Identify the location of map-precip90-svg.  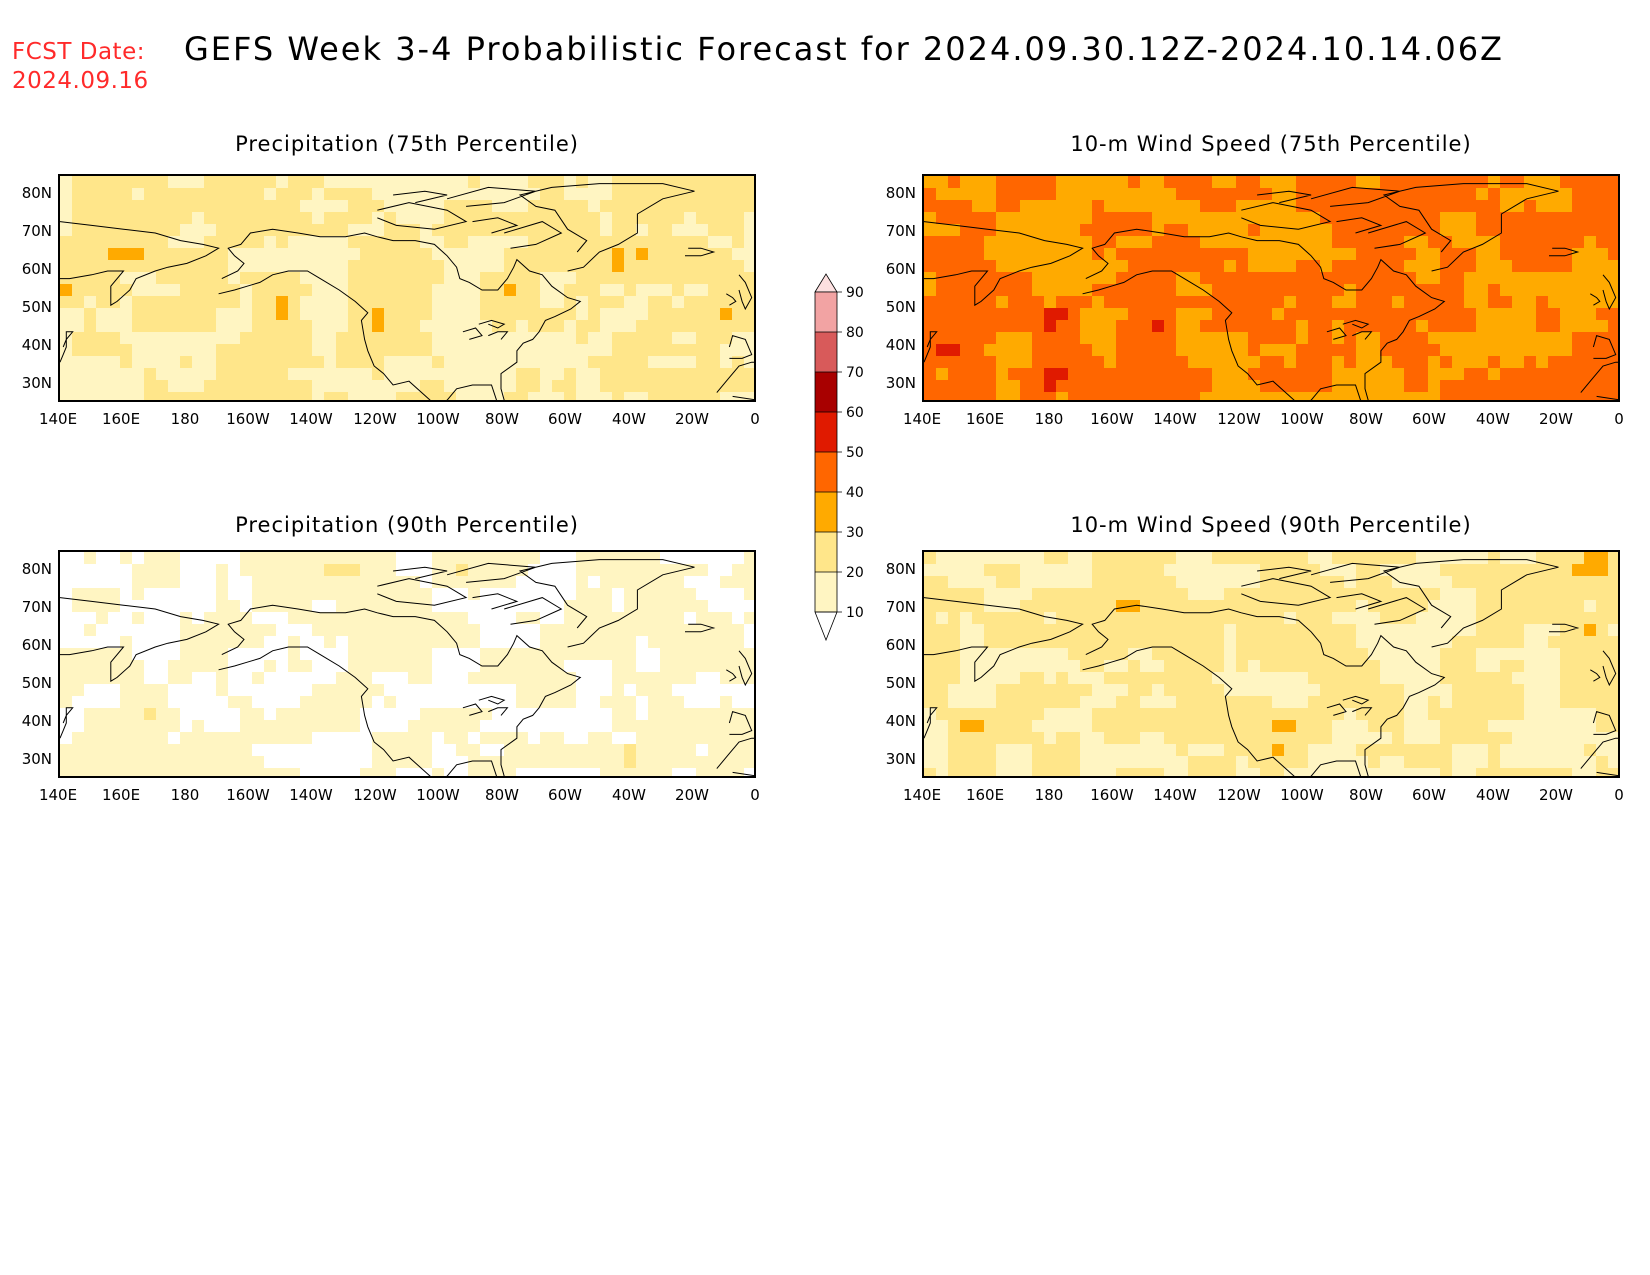
(407, 664).